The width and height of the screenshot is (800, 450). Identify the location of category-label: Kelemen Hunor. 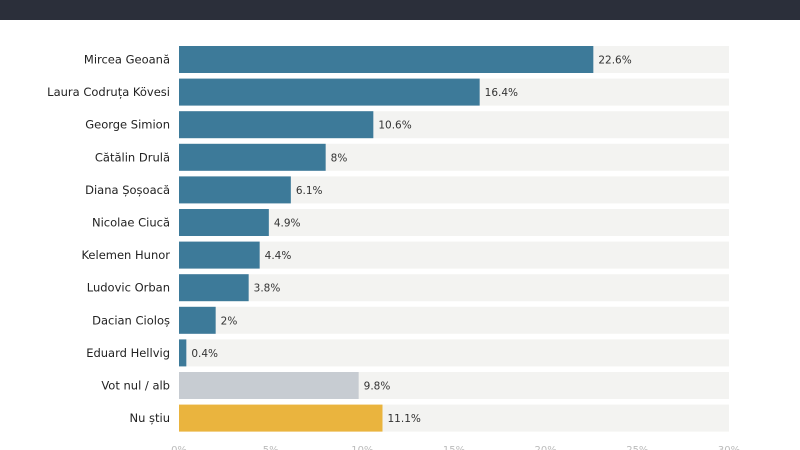
(125, 255).